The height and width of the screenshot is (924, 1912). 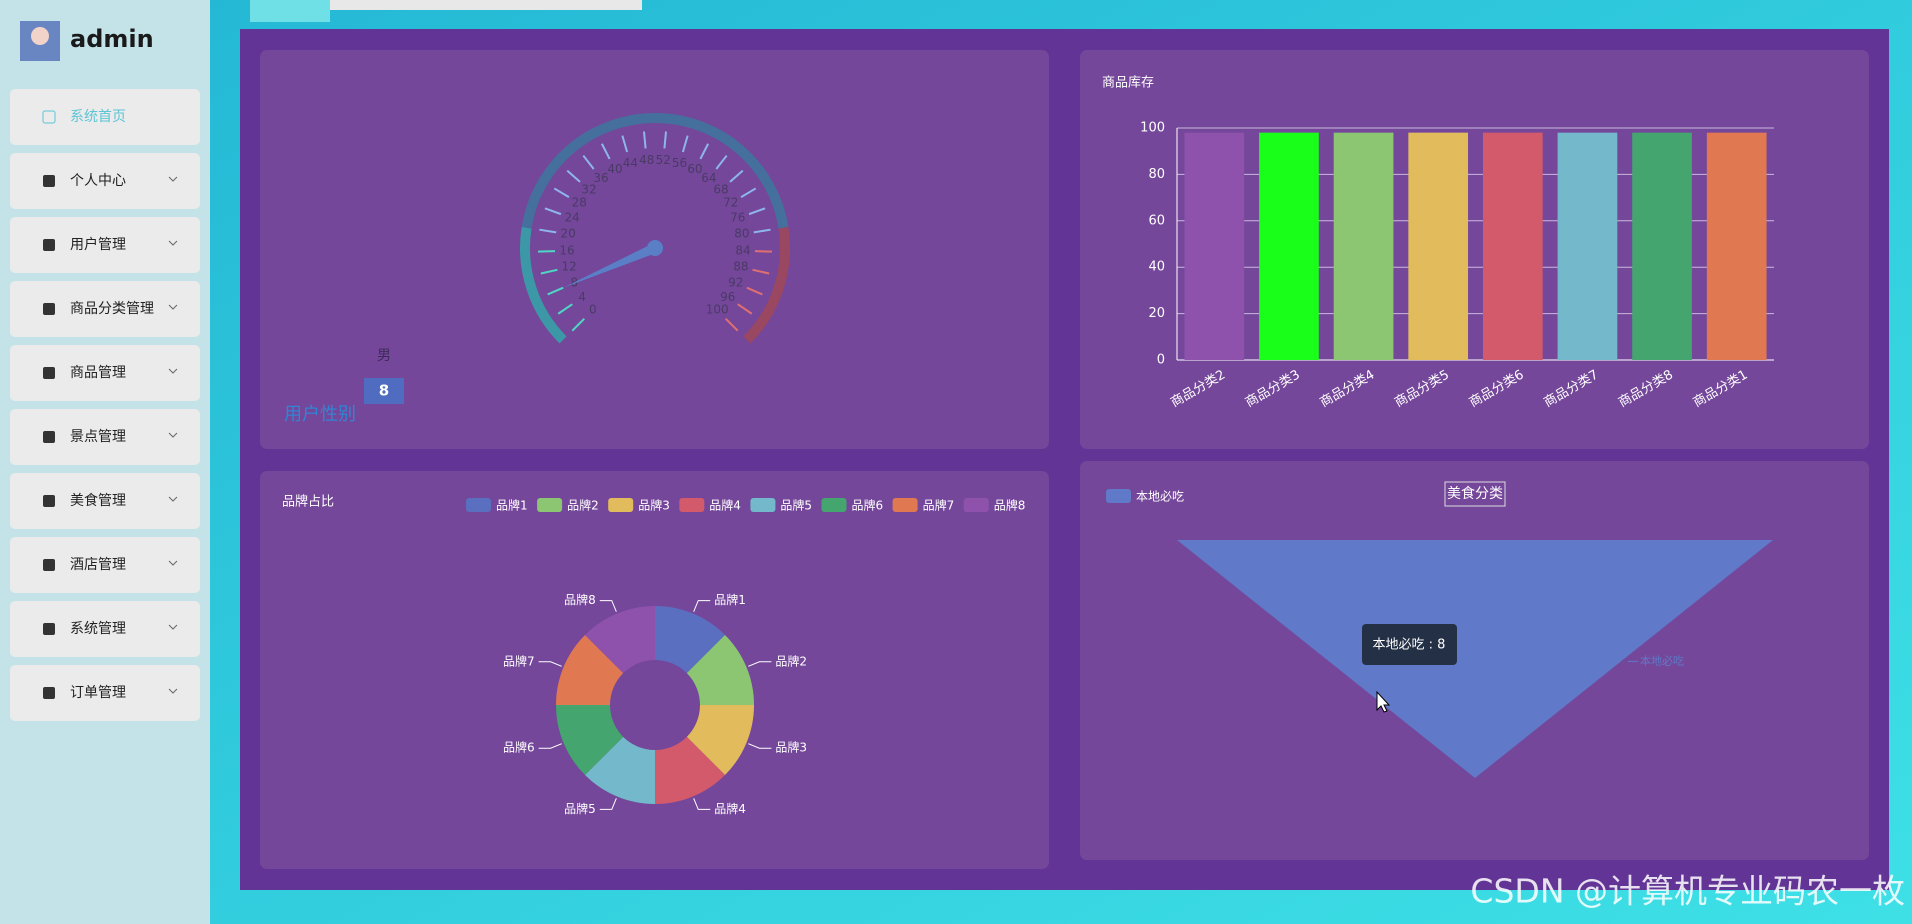 I want to click on legend-label: 品牌2, so click(x=583, y=506).